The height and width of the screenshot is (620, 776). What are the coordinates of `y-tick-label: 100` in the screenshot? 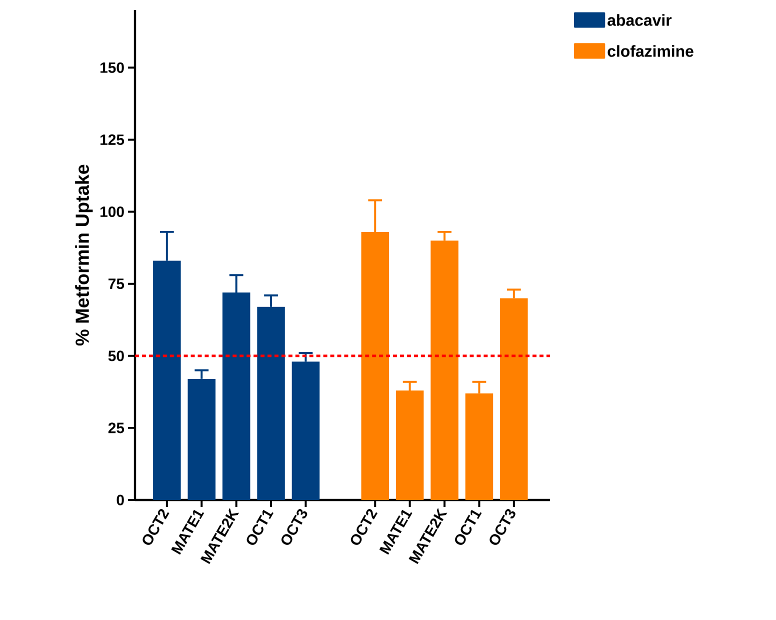 It's located at (112, 212).